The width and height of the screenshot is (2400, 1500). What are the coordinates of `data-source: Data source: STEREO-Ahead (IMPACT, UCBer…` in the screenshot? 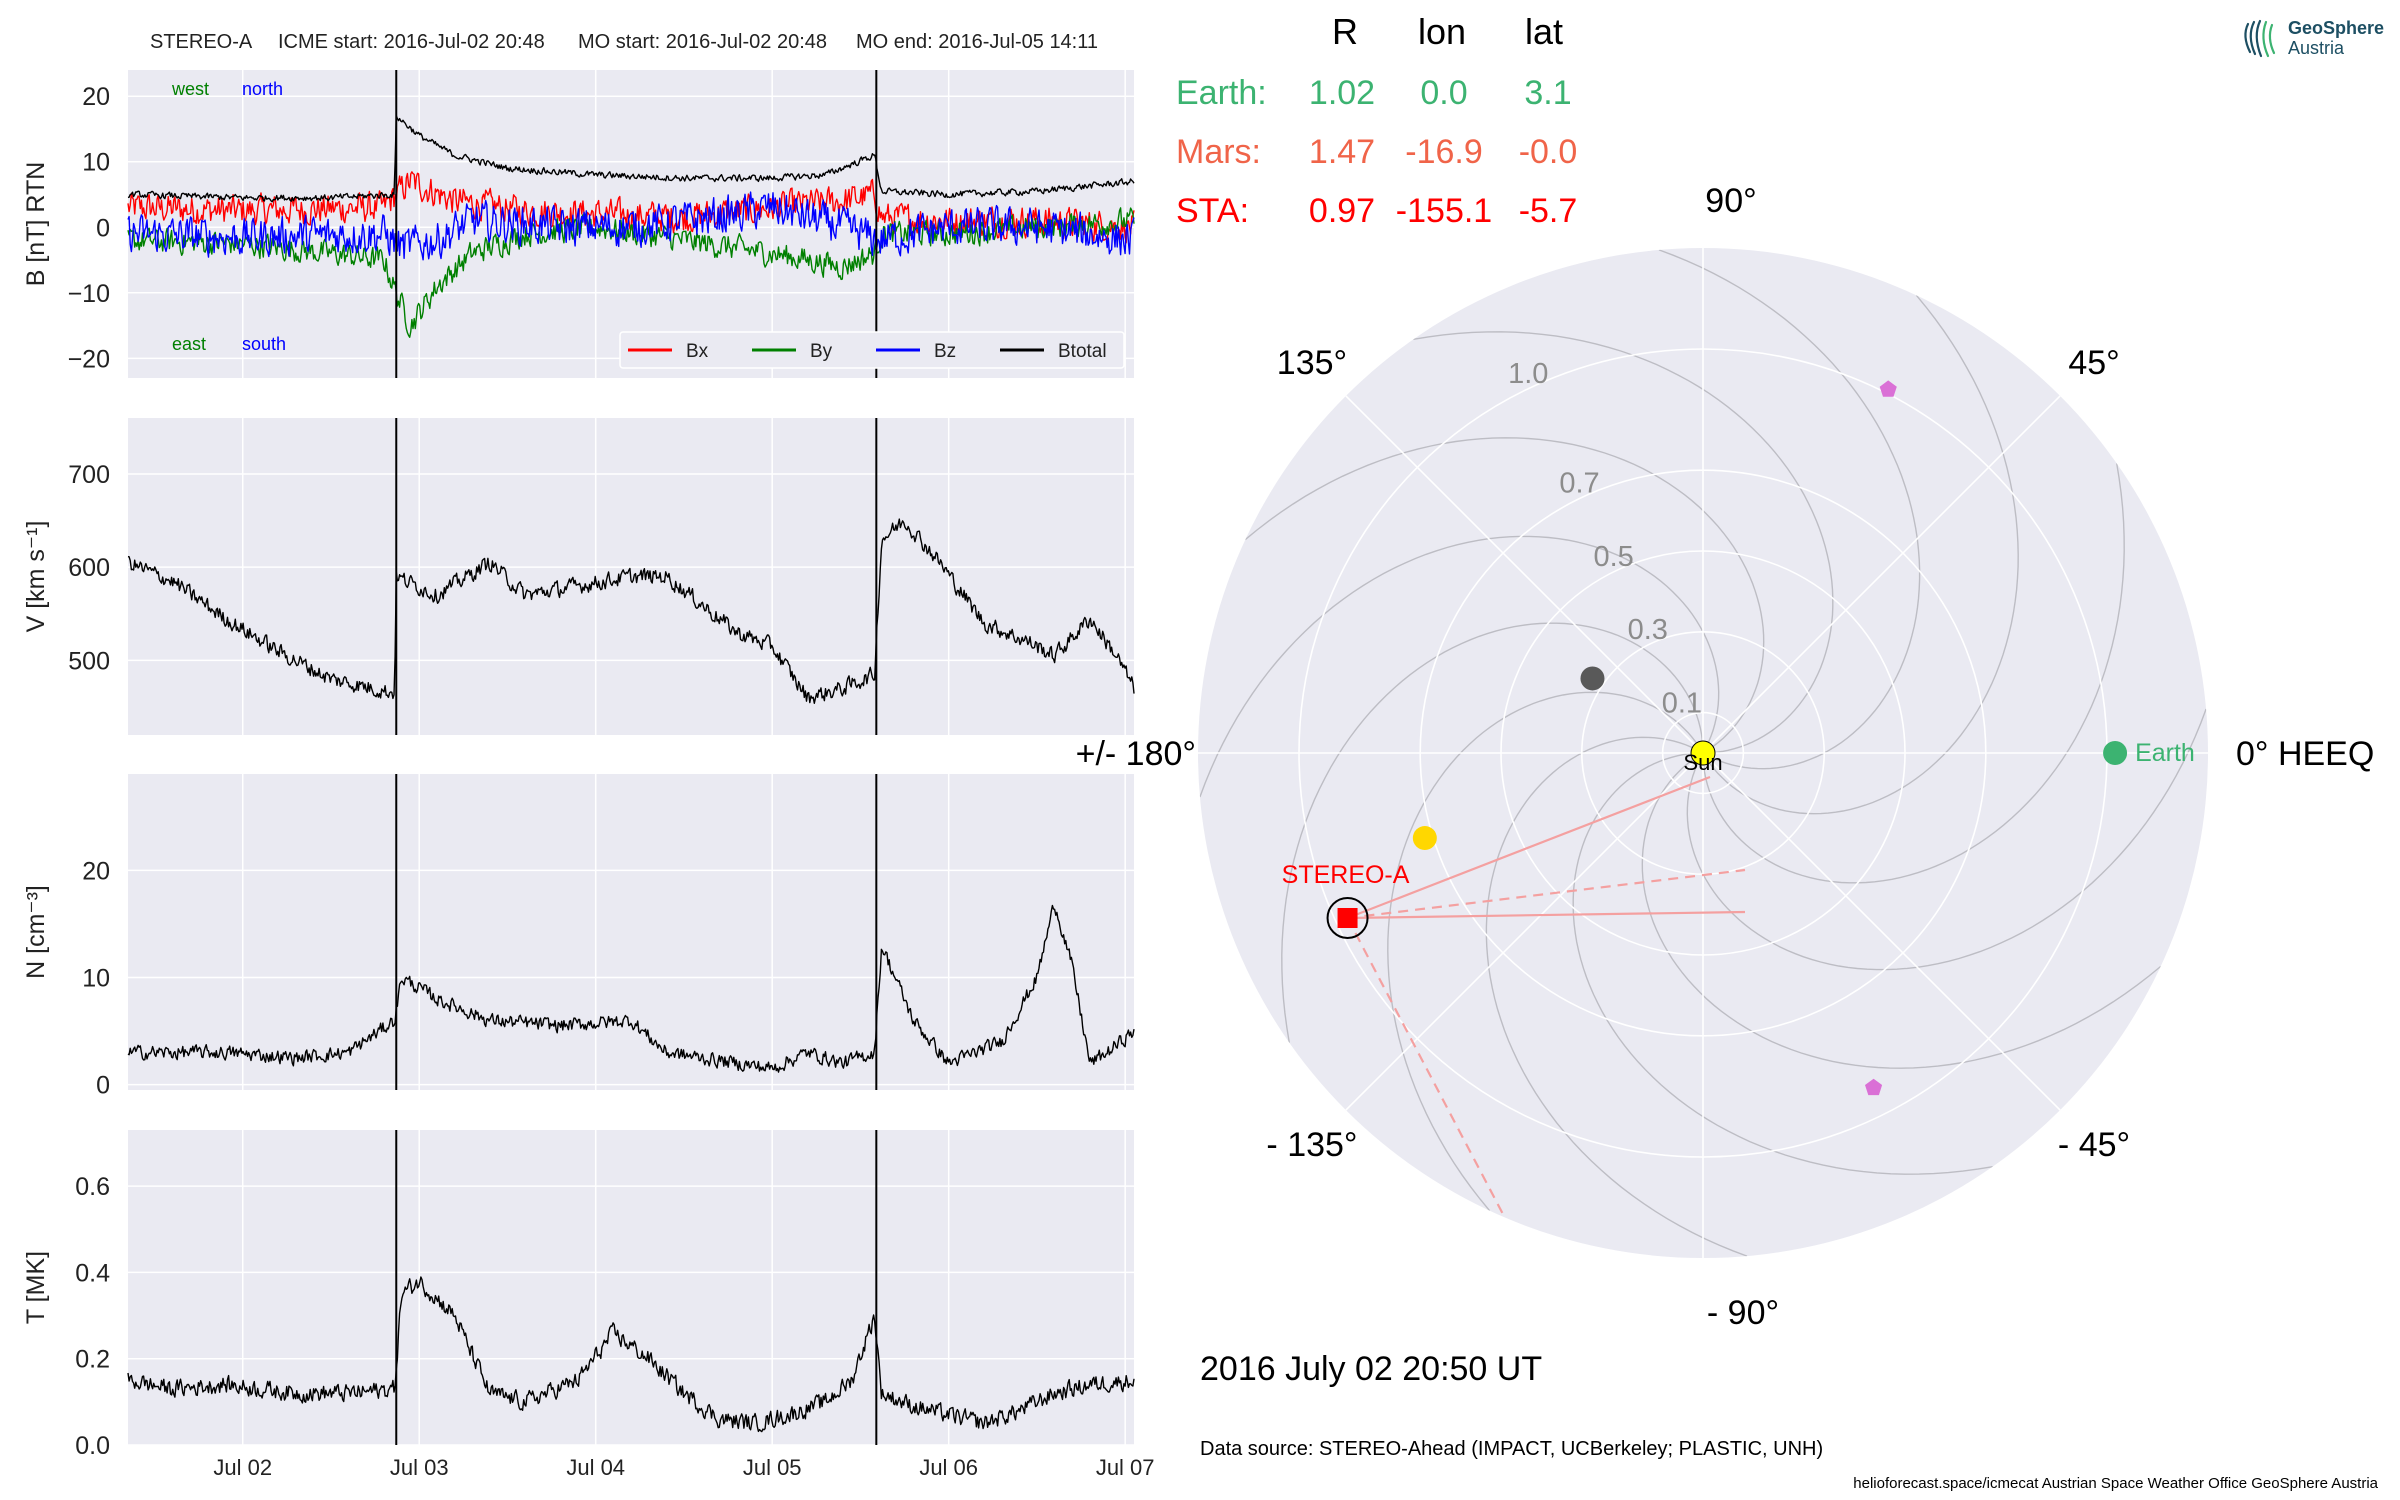 It's located at (1511, 1449).